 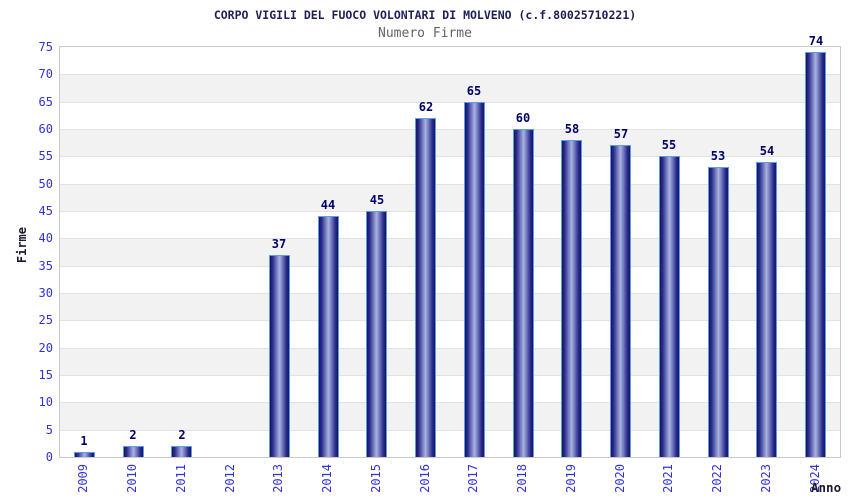 I want to click on x-tick-label: 2019, so click(x=571, y=478).